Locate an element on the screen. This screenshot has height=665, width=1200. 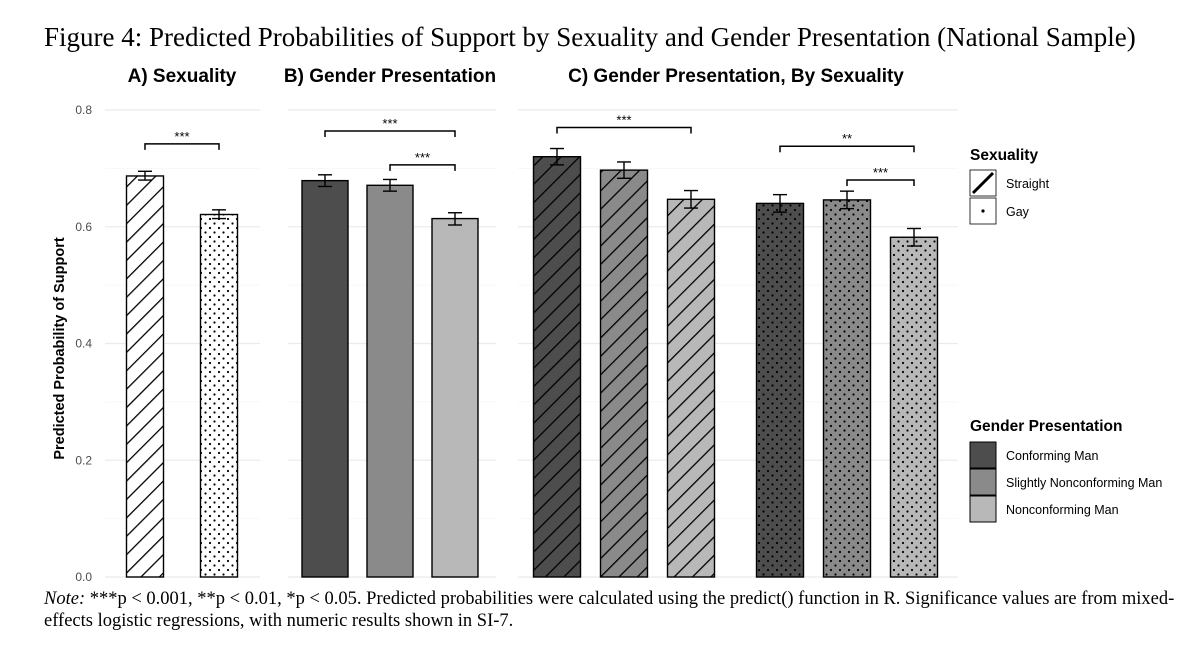
legend-title-gender: Gender Presentation is located at coordinates (1046, 426).